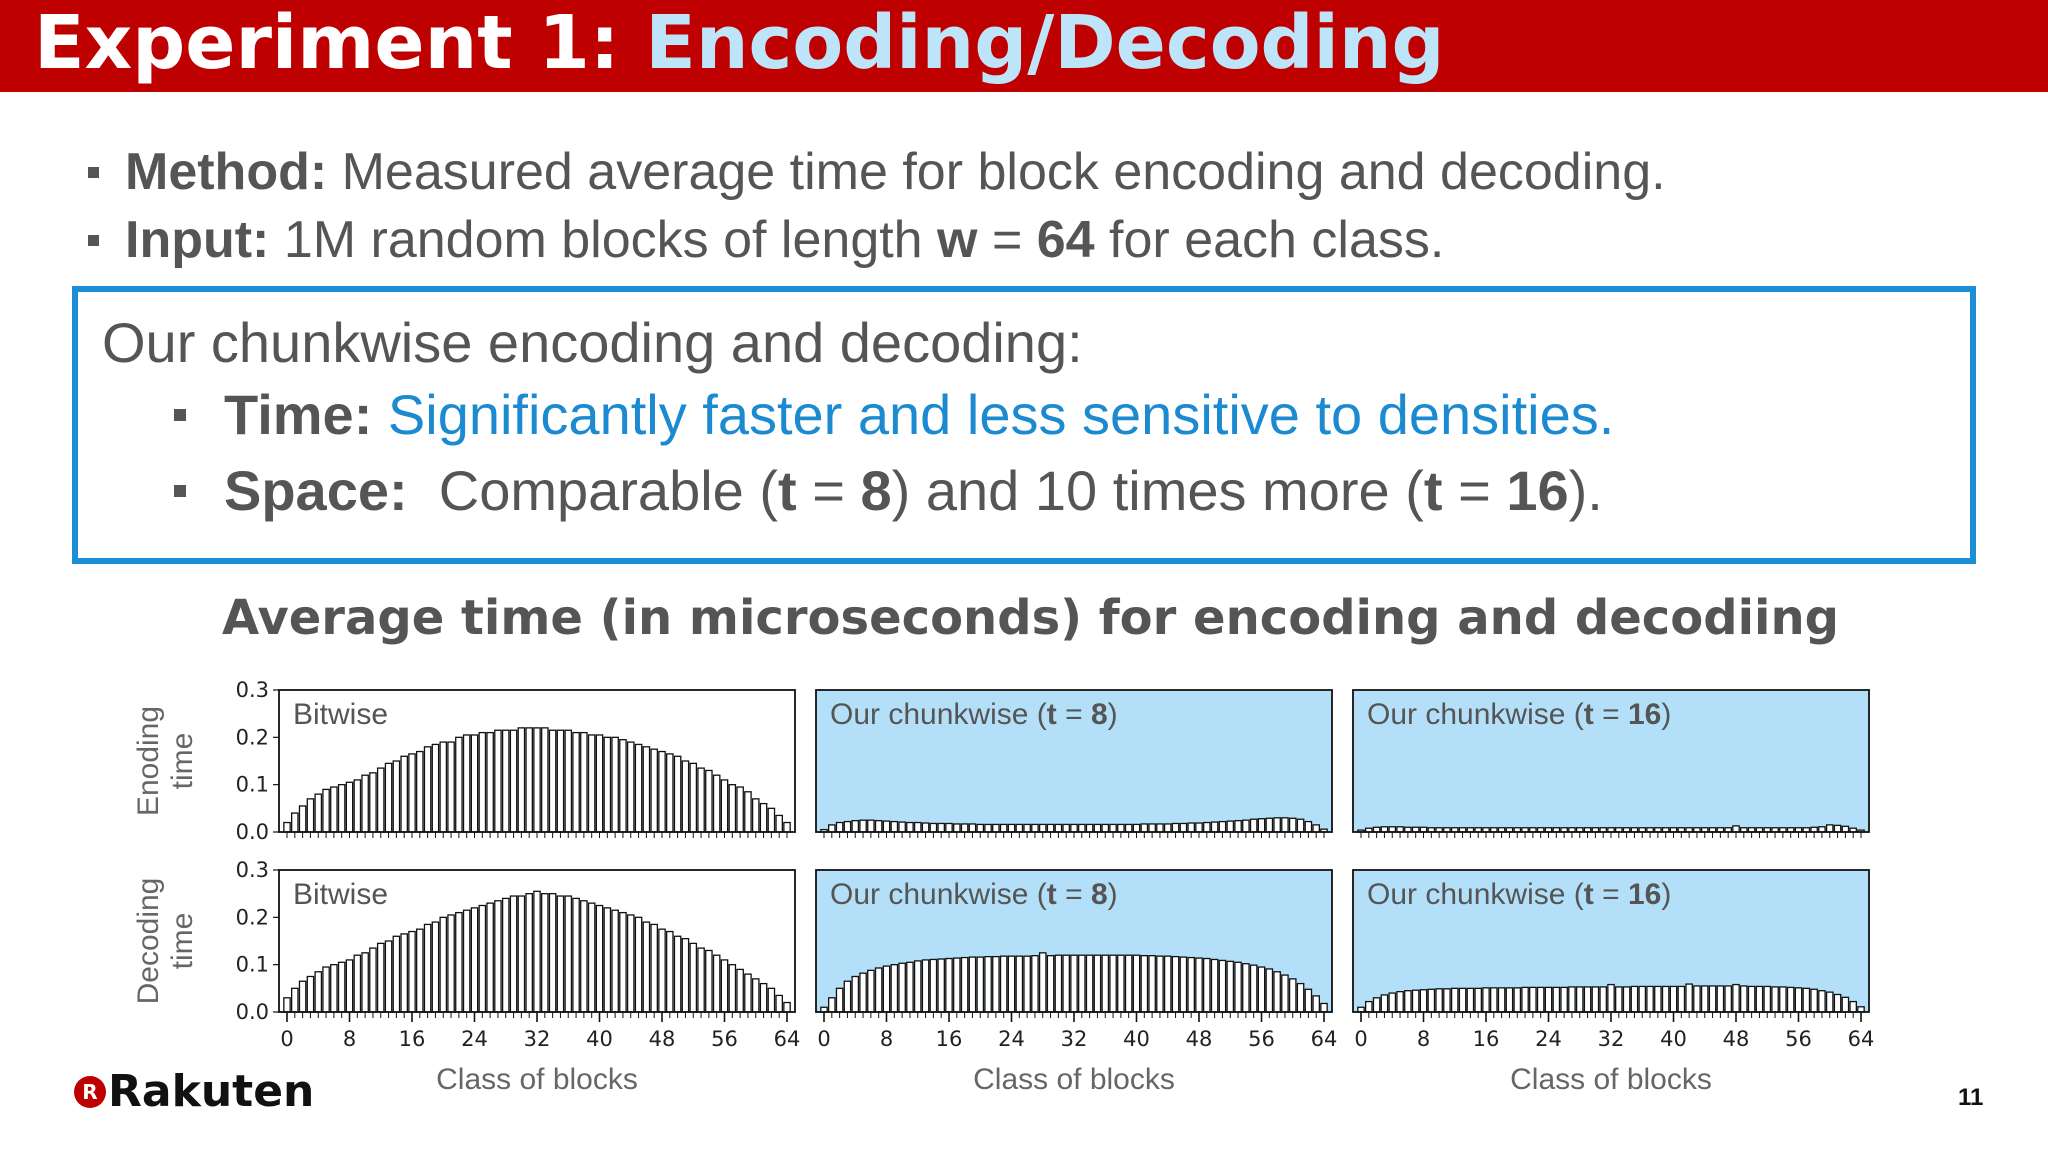 The width and height of the screenshot is (2048, 1152). What do you see at coordinates (823, 1039) in the screenshot?
I see `chart-x-tick-label: 0` at bounding box center [823, 1039].